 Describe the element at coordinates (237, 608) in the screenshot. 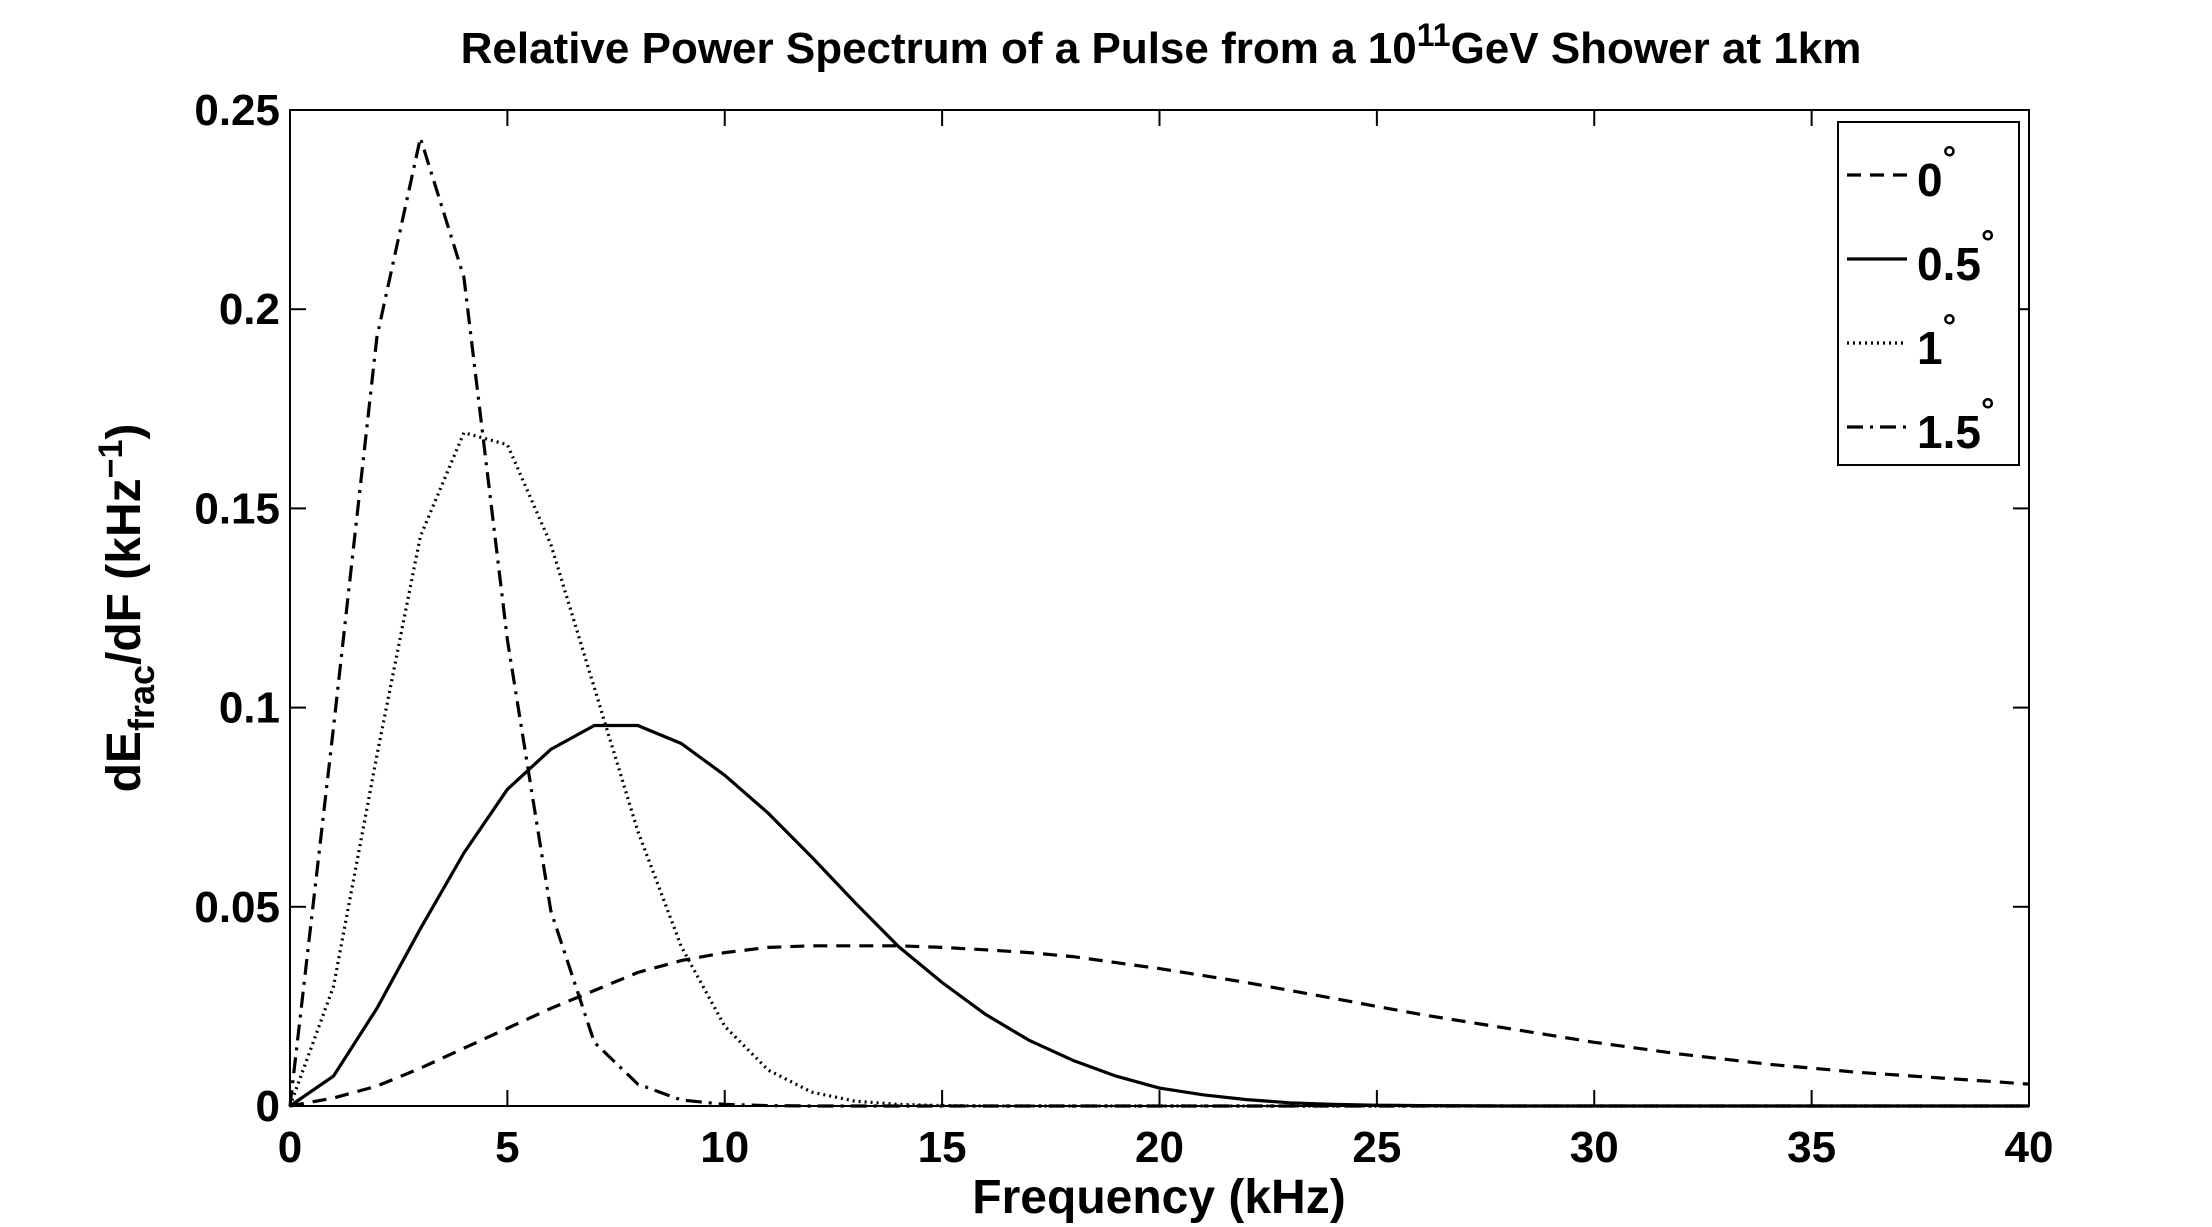

I see `y-tick-labels: 0 0.05 0.1 0.15 0.2 0.25` at that location.